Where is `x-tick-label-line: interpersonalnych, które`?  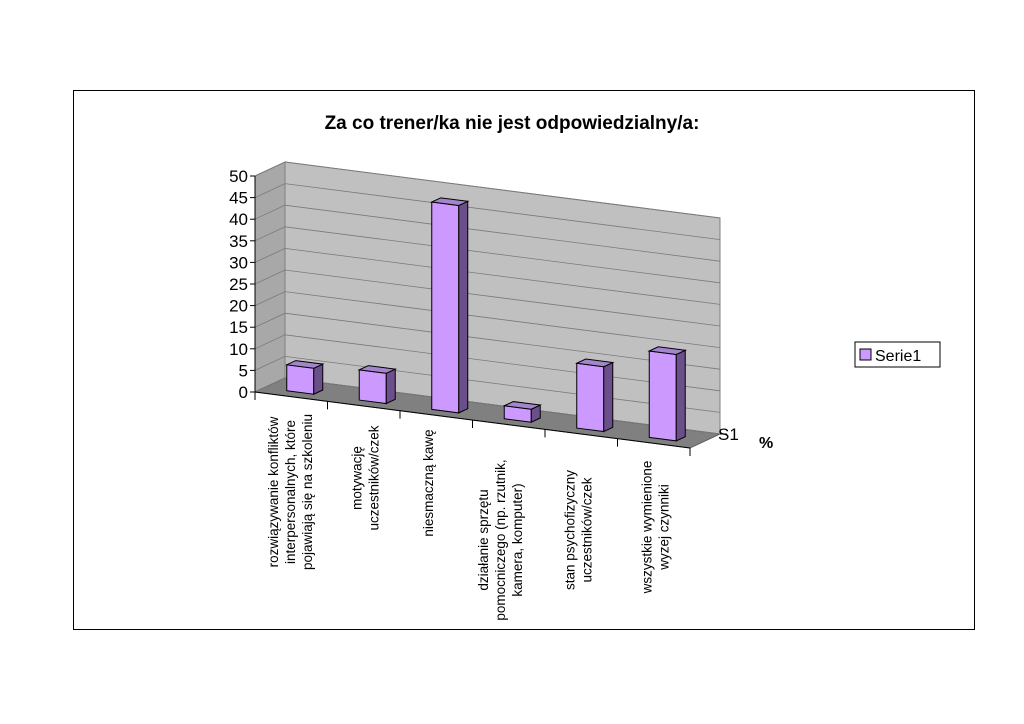
x-tick-label-line: interpersonalnych, które is located at coordinates (290, 492).